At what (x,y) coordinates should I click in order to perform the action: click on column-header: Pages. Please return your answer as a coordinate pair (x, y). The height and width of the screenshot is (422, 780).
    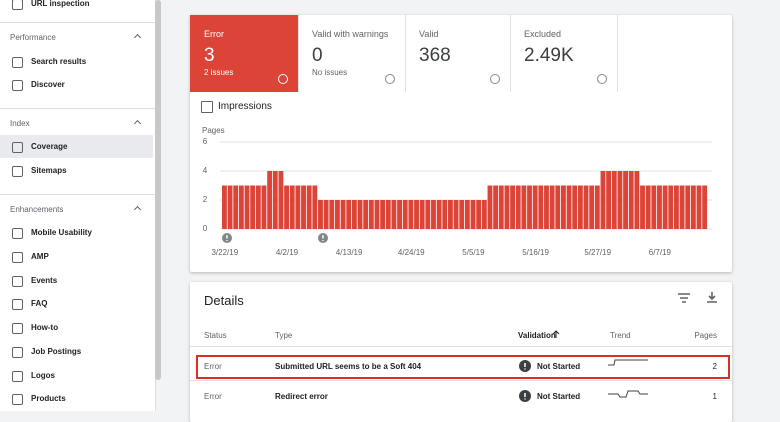
    Looking at the image, I should click on (705, 335).